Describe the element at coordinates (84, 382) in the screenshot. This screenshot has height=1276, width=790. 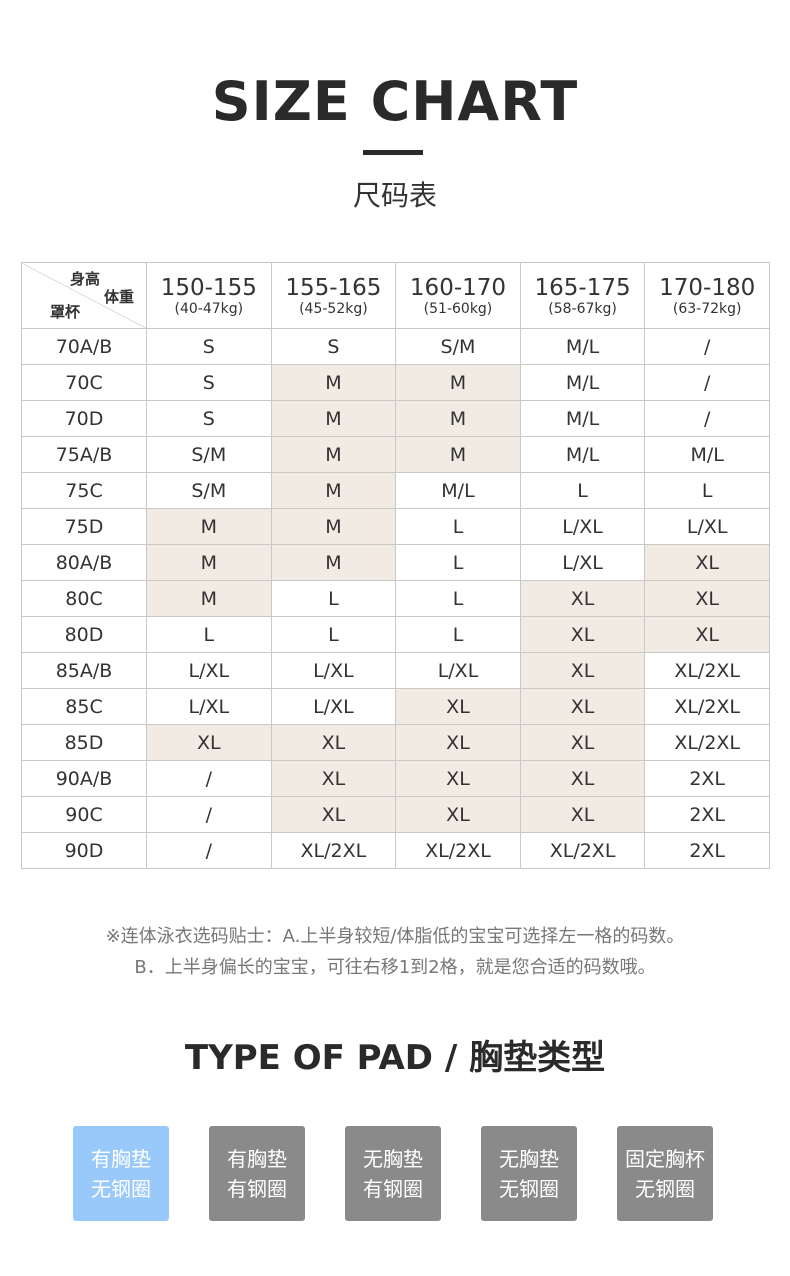
I see `cup-size: 70C` at that location.